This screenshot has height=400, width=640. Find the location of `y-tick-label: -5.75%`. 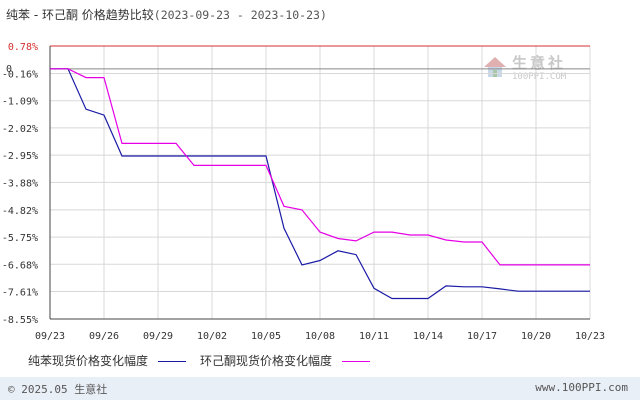

y-tick-label: -5.75% is located at coordinates (20, 238).